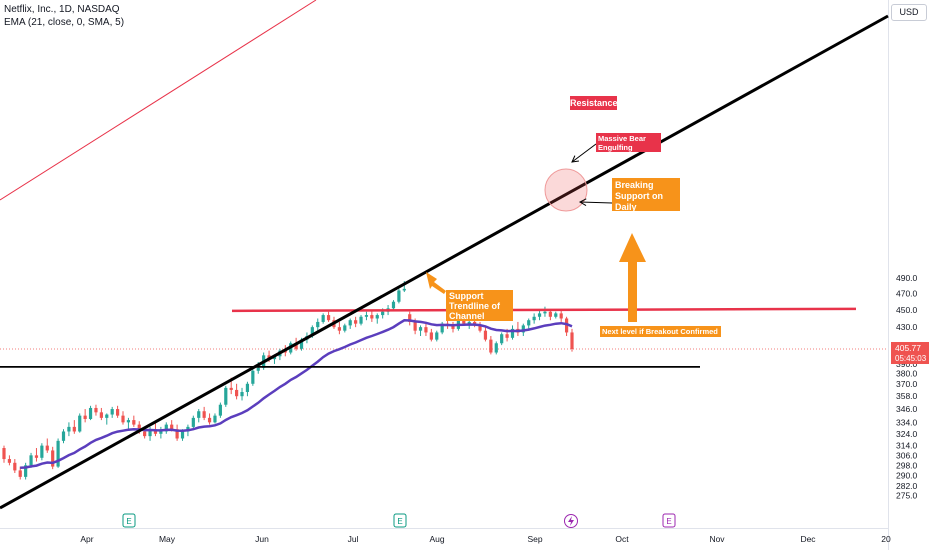 The height and width of the screenshot is (550, 932). I want to click on massive-bear-label: Massive Bear Engulfing Candle, so click(628, 147).